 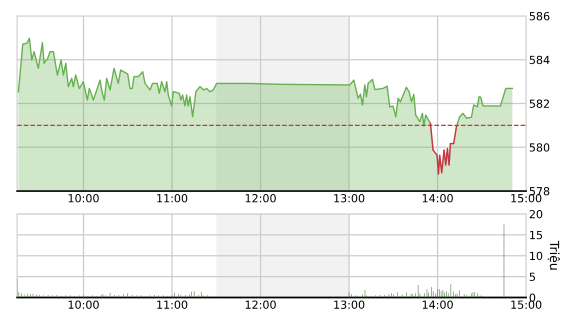 What do you see at coordinates (536, 235) in the screenshot?
I see `y-tick-label: 15` at bounding box center [536, 235].